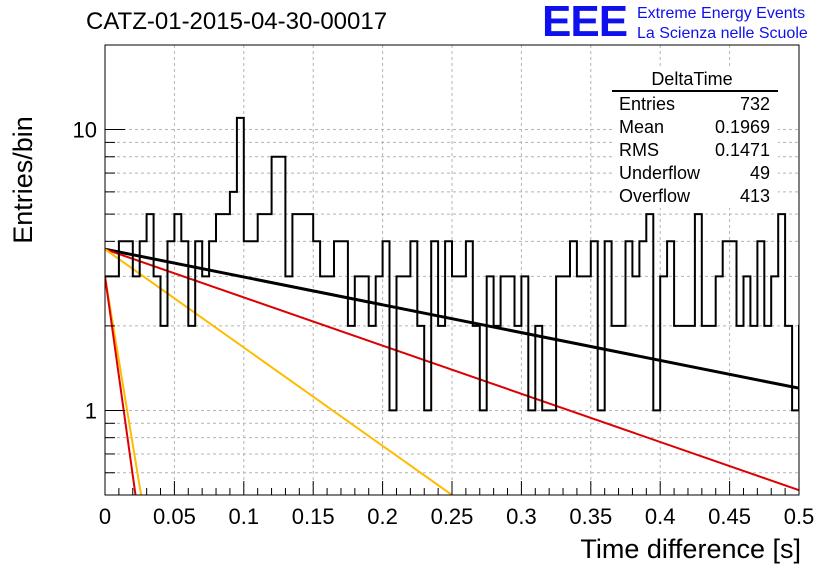  What do you see at coordinates (729, 516) in the screenshot?
I see `x-tick-label: 0.45` at bounding box center [729, 516].